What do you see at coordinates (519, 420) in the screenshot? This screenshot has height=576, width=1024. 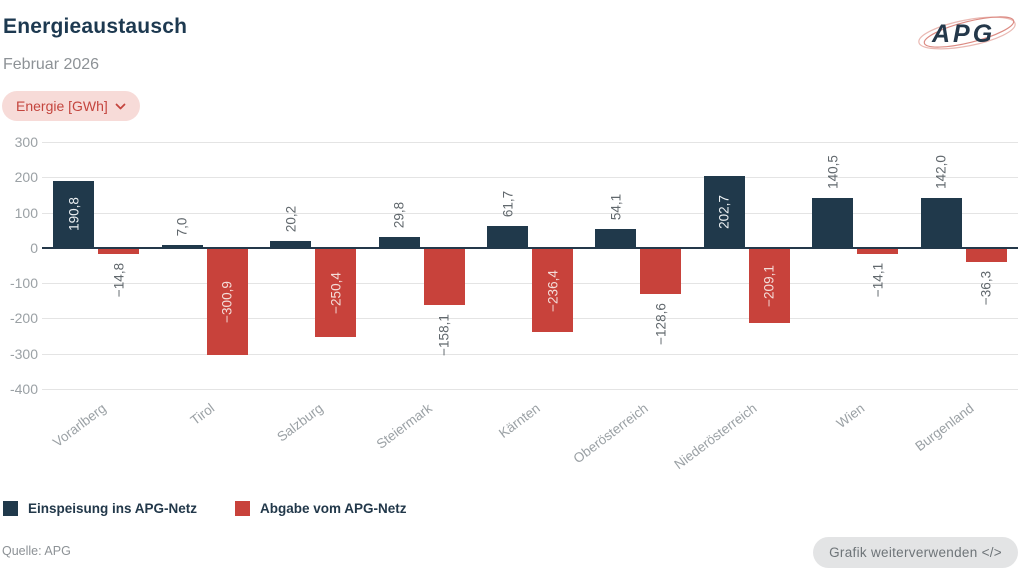 I see `x-axis-label-kärnten: Kärnten` at bounding box center [519, 420].